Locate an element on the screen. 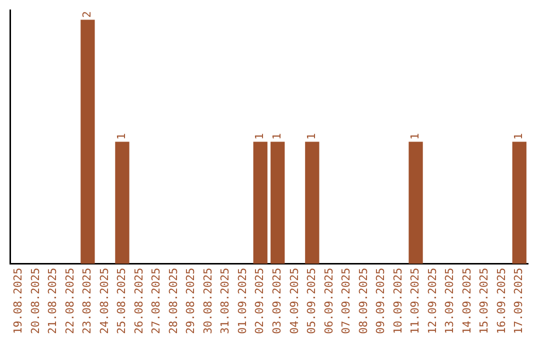 This screenshot has height=340, width=540. x-tick-label: 17.09.2025 is located at coordinates (519, 301).